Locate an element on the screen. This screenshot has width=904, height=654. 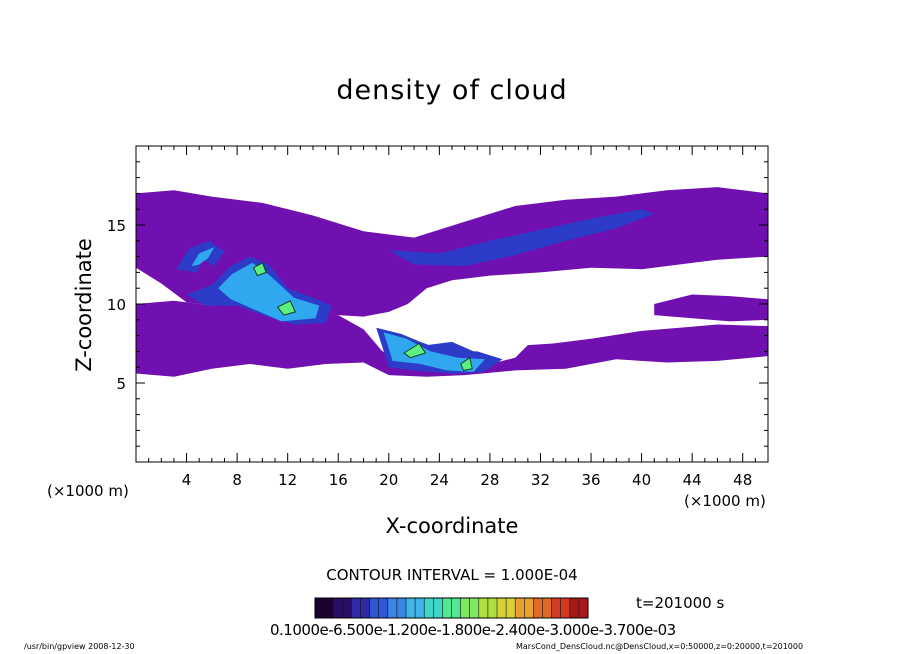
colorbar is located at coordinates (451, 608).